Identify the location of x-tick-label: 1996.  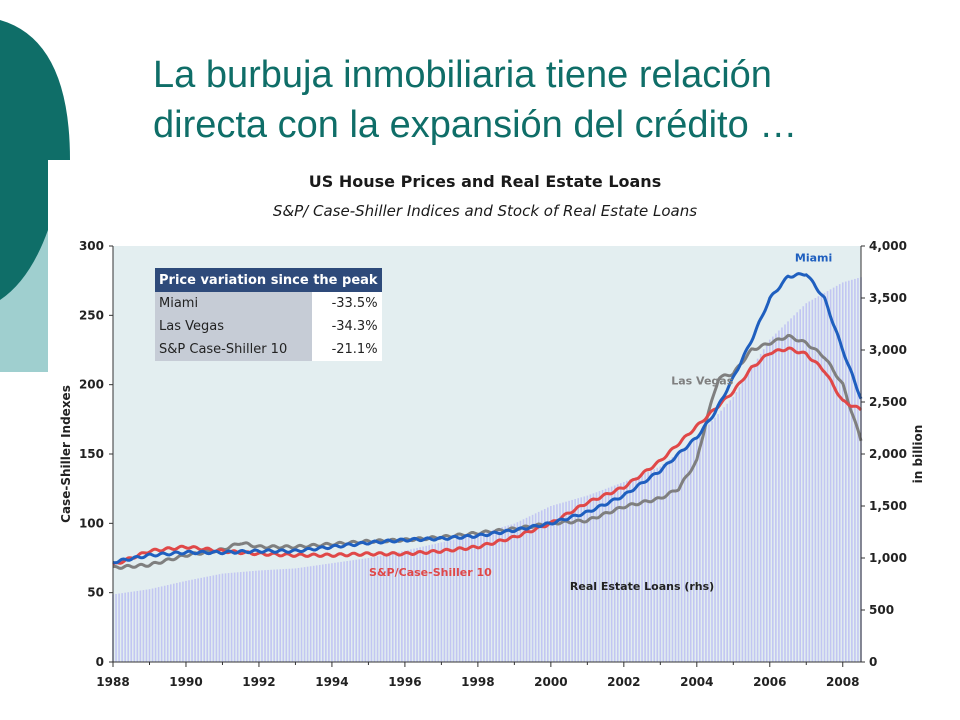
(404, 682).